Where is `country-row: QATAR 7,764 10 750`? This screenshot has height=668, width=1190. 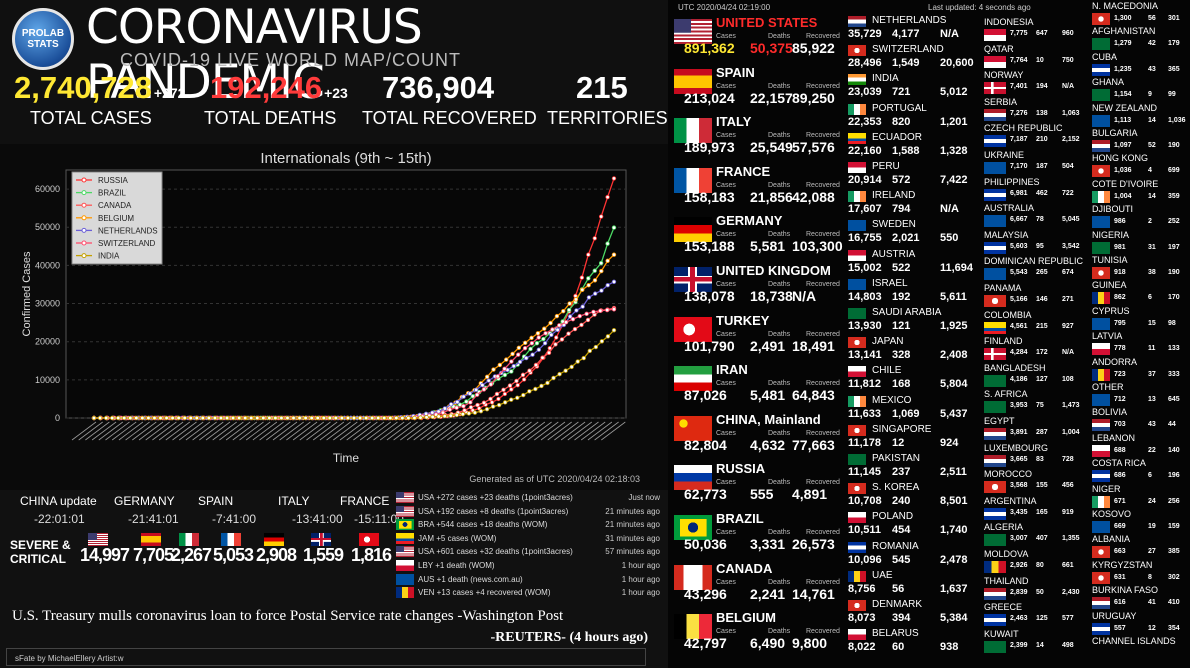 country-row: QATAR 7,764 10 750 is located at coordinates (1038, 56).